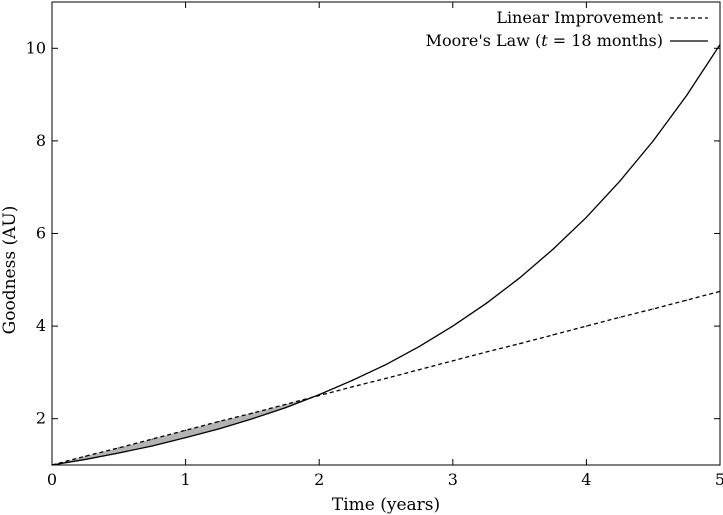 This screenshot has height=515, width=723. I want to click on x-tick-label: 1, so click(186, 479).